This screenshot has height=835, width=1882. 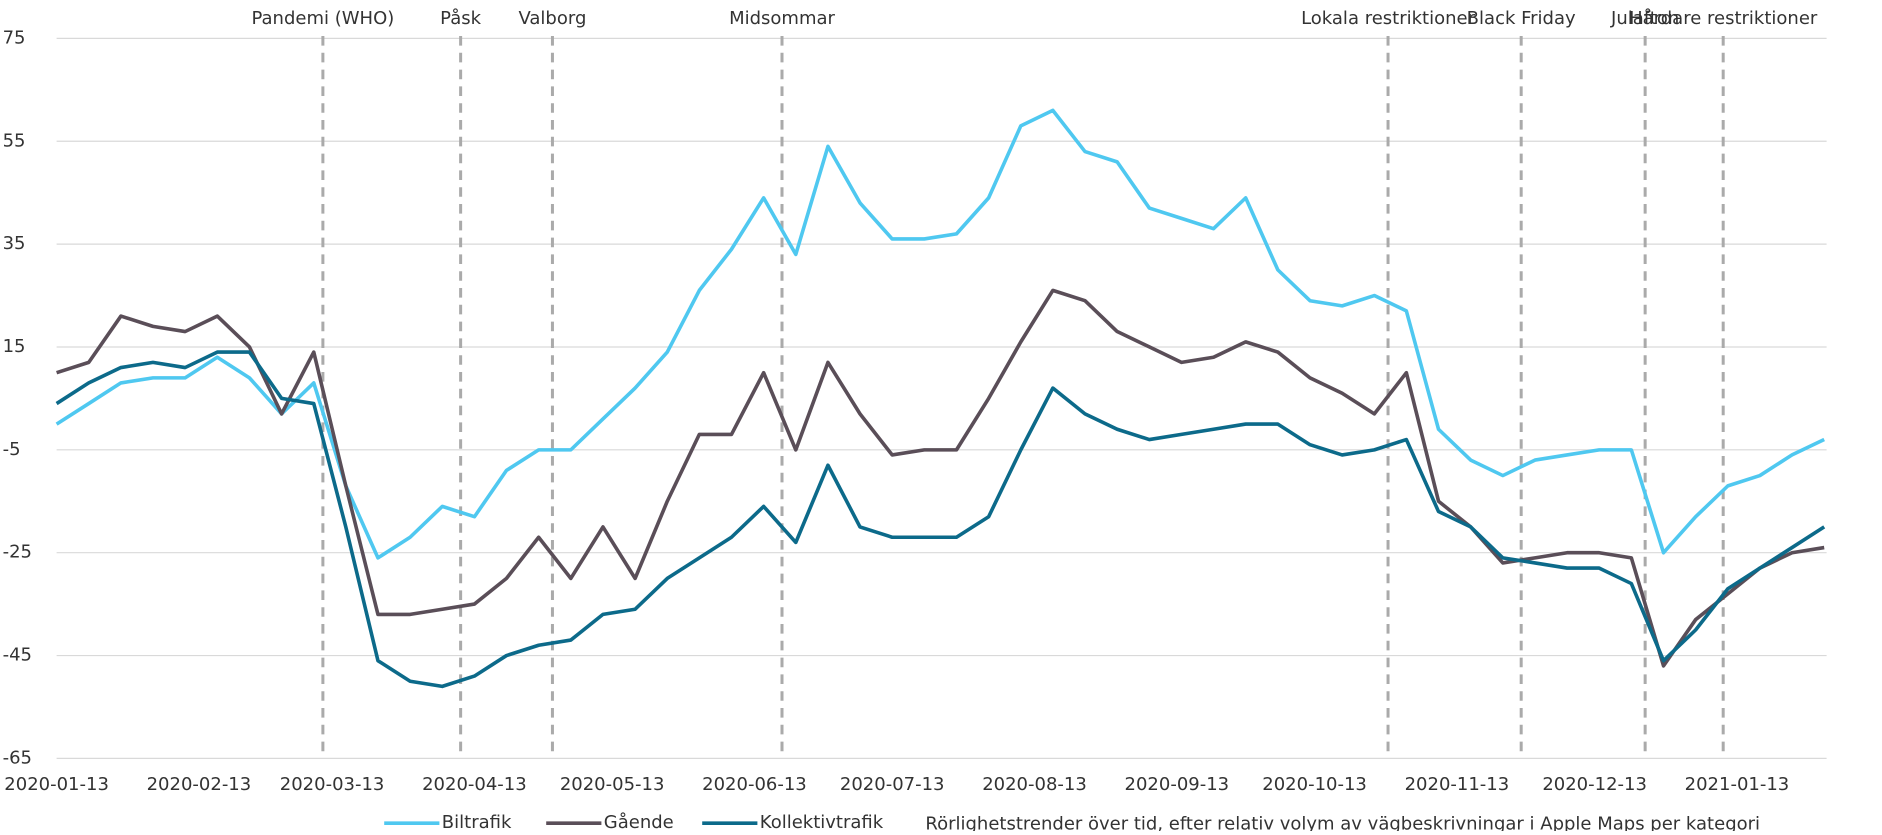 I want to click on y-tick-label: -25, so click(x=17, y=552).